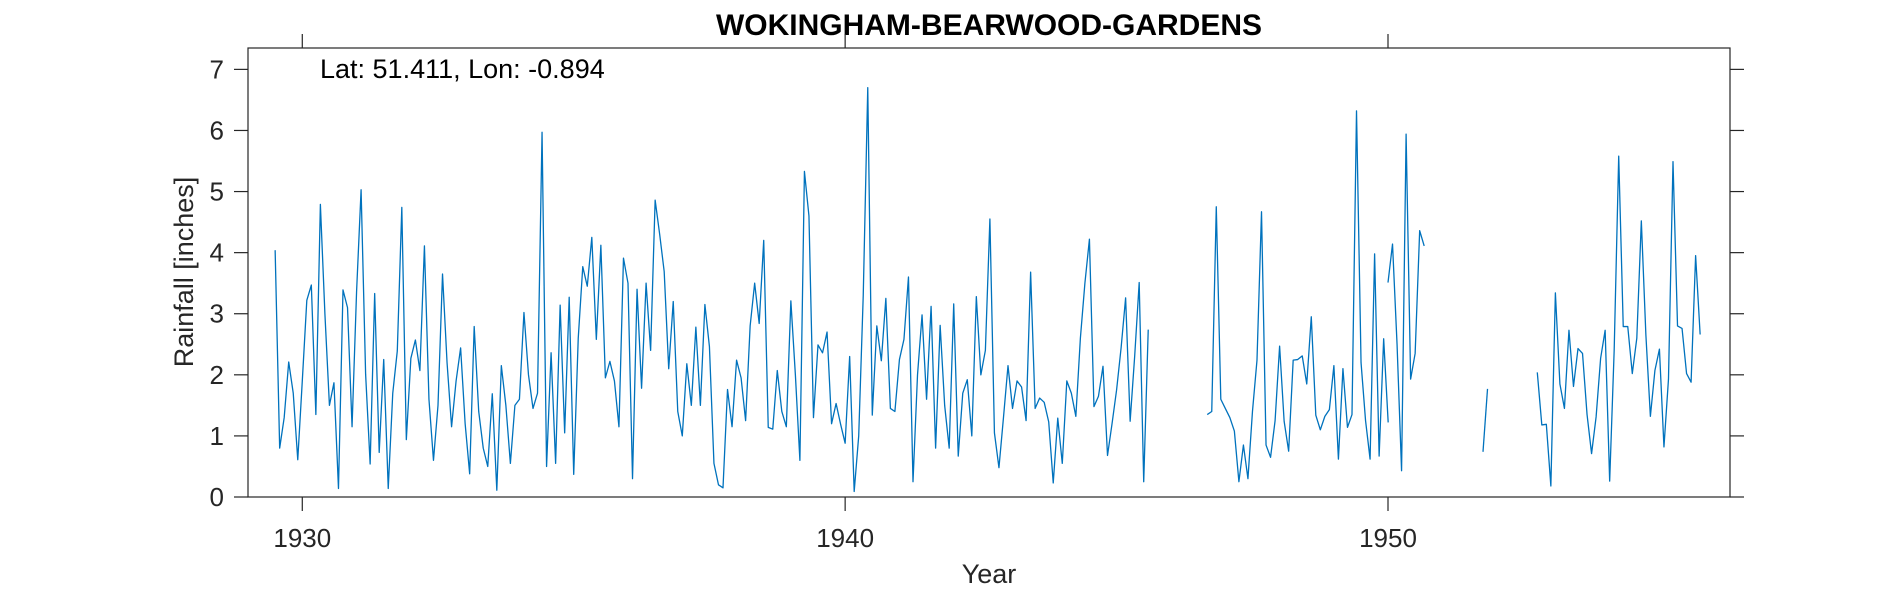 The width and height of the screenshot is (1890, 591). I want to click on y-tick-label: 0, so click(217, 497).